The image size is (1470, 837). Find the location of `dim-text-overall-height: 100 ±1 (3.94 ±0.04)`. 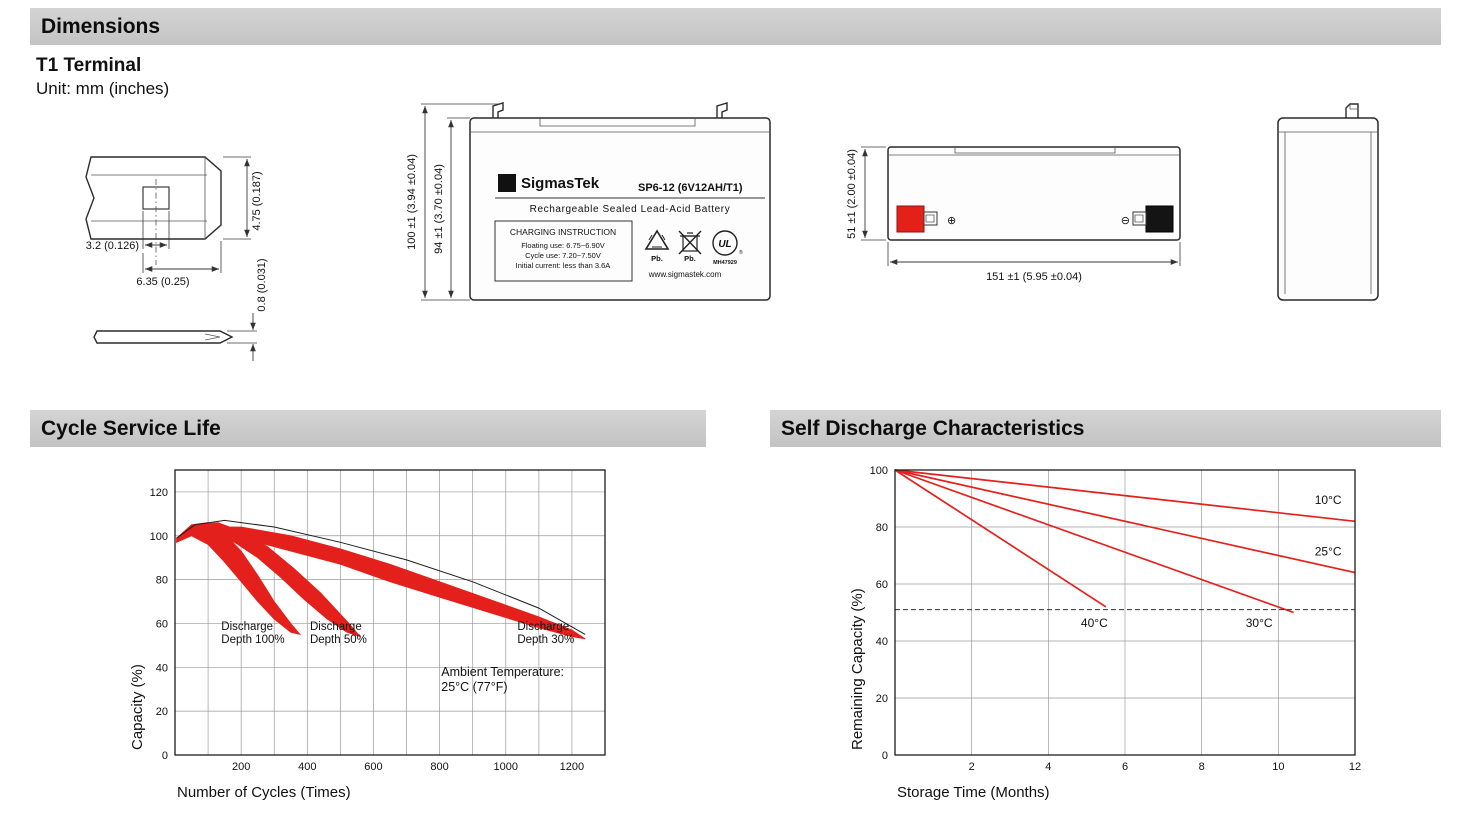

dim-text-overall-height: 100 ±1 (3.94 ±0.04) is located at coordinates (412, 202).